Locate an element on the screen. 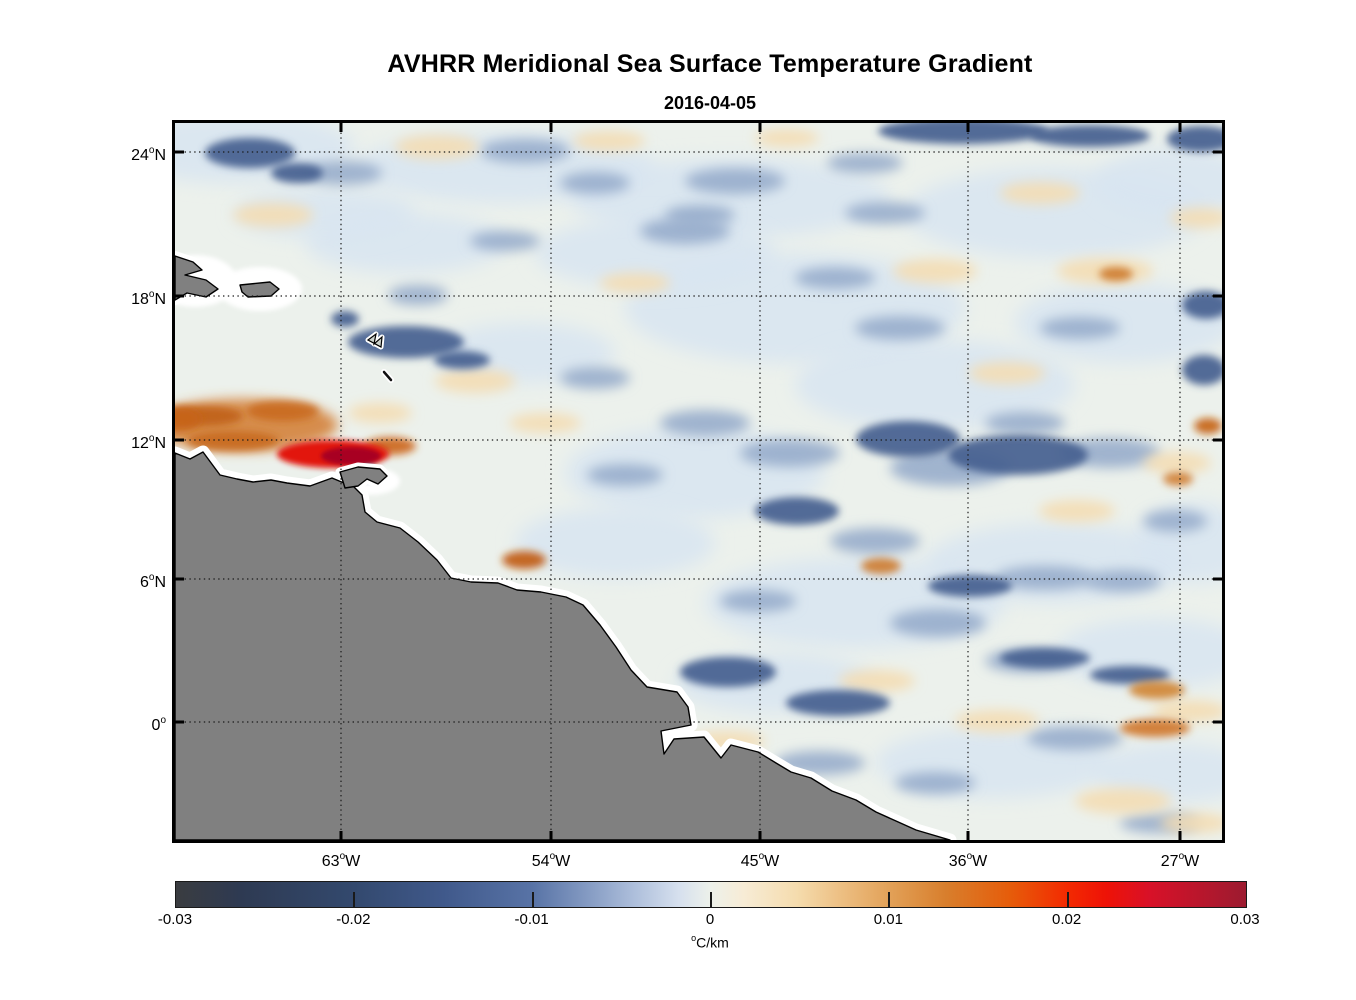 The height and width of the screenshot is (1000, 1356). colorbar-label-0.03: 0.03 is located at coordinates (1245, 919).